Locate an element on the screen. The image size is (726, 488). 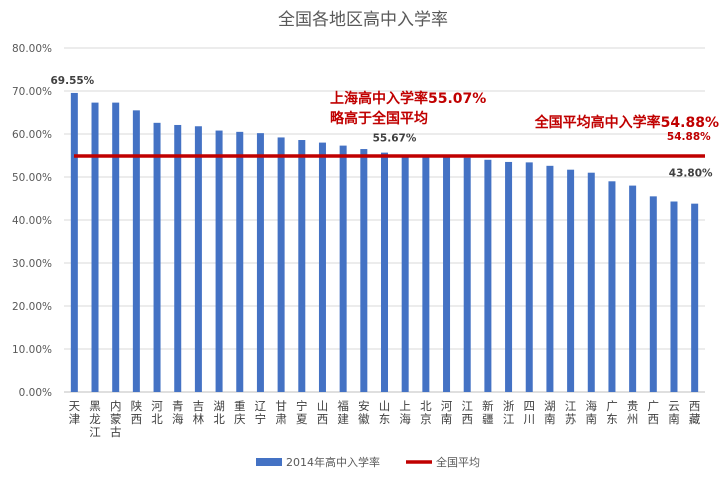
bar-上海 is located at coordinates (405, 273).